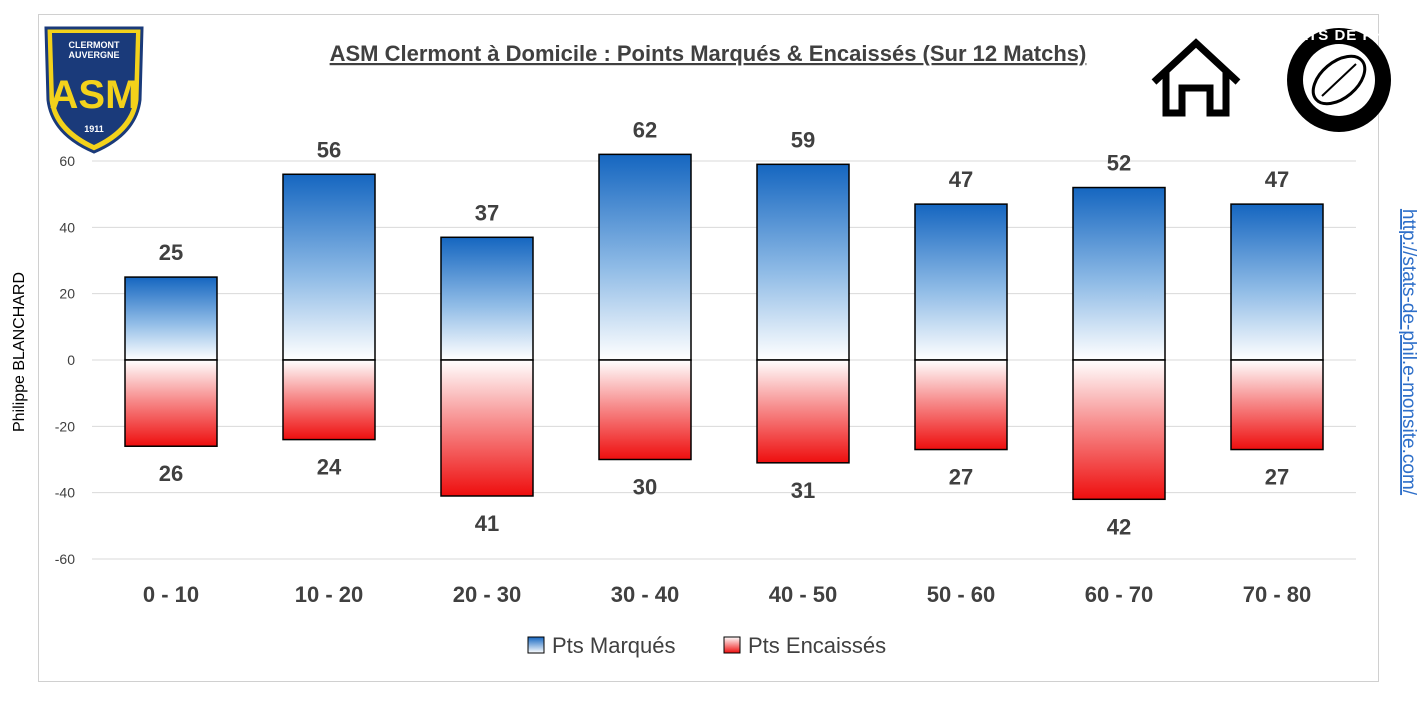  Describe the element at coordinates (803, 594) in the screenshot. I see `x-category-label: 40 - 50` at that location.